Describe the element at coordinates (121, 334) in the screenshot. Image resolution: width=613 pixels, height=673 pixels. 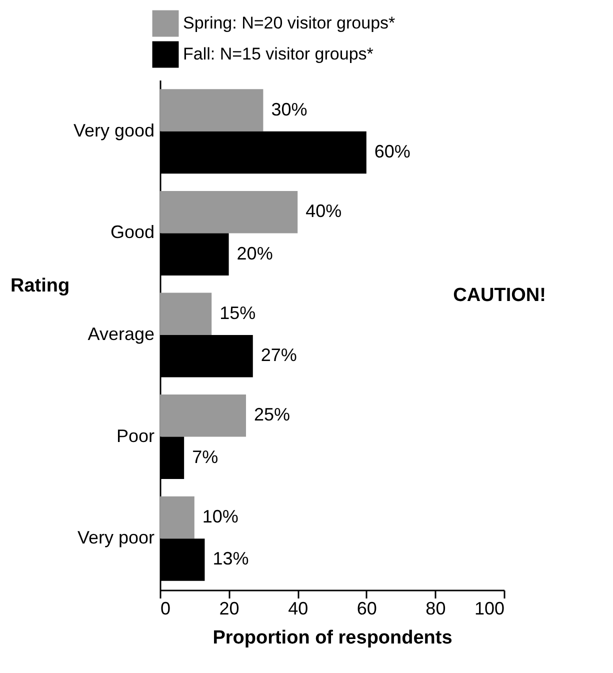
I see `y-tick-label: Average` at that location.